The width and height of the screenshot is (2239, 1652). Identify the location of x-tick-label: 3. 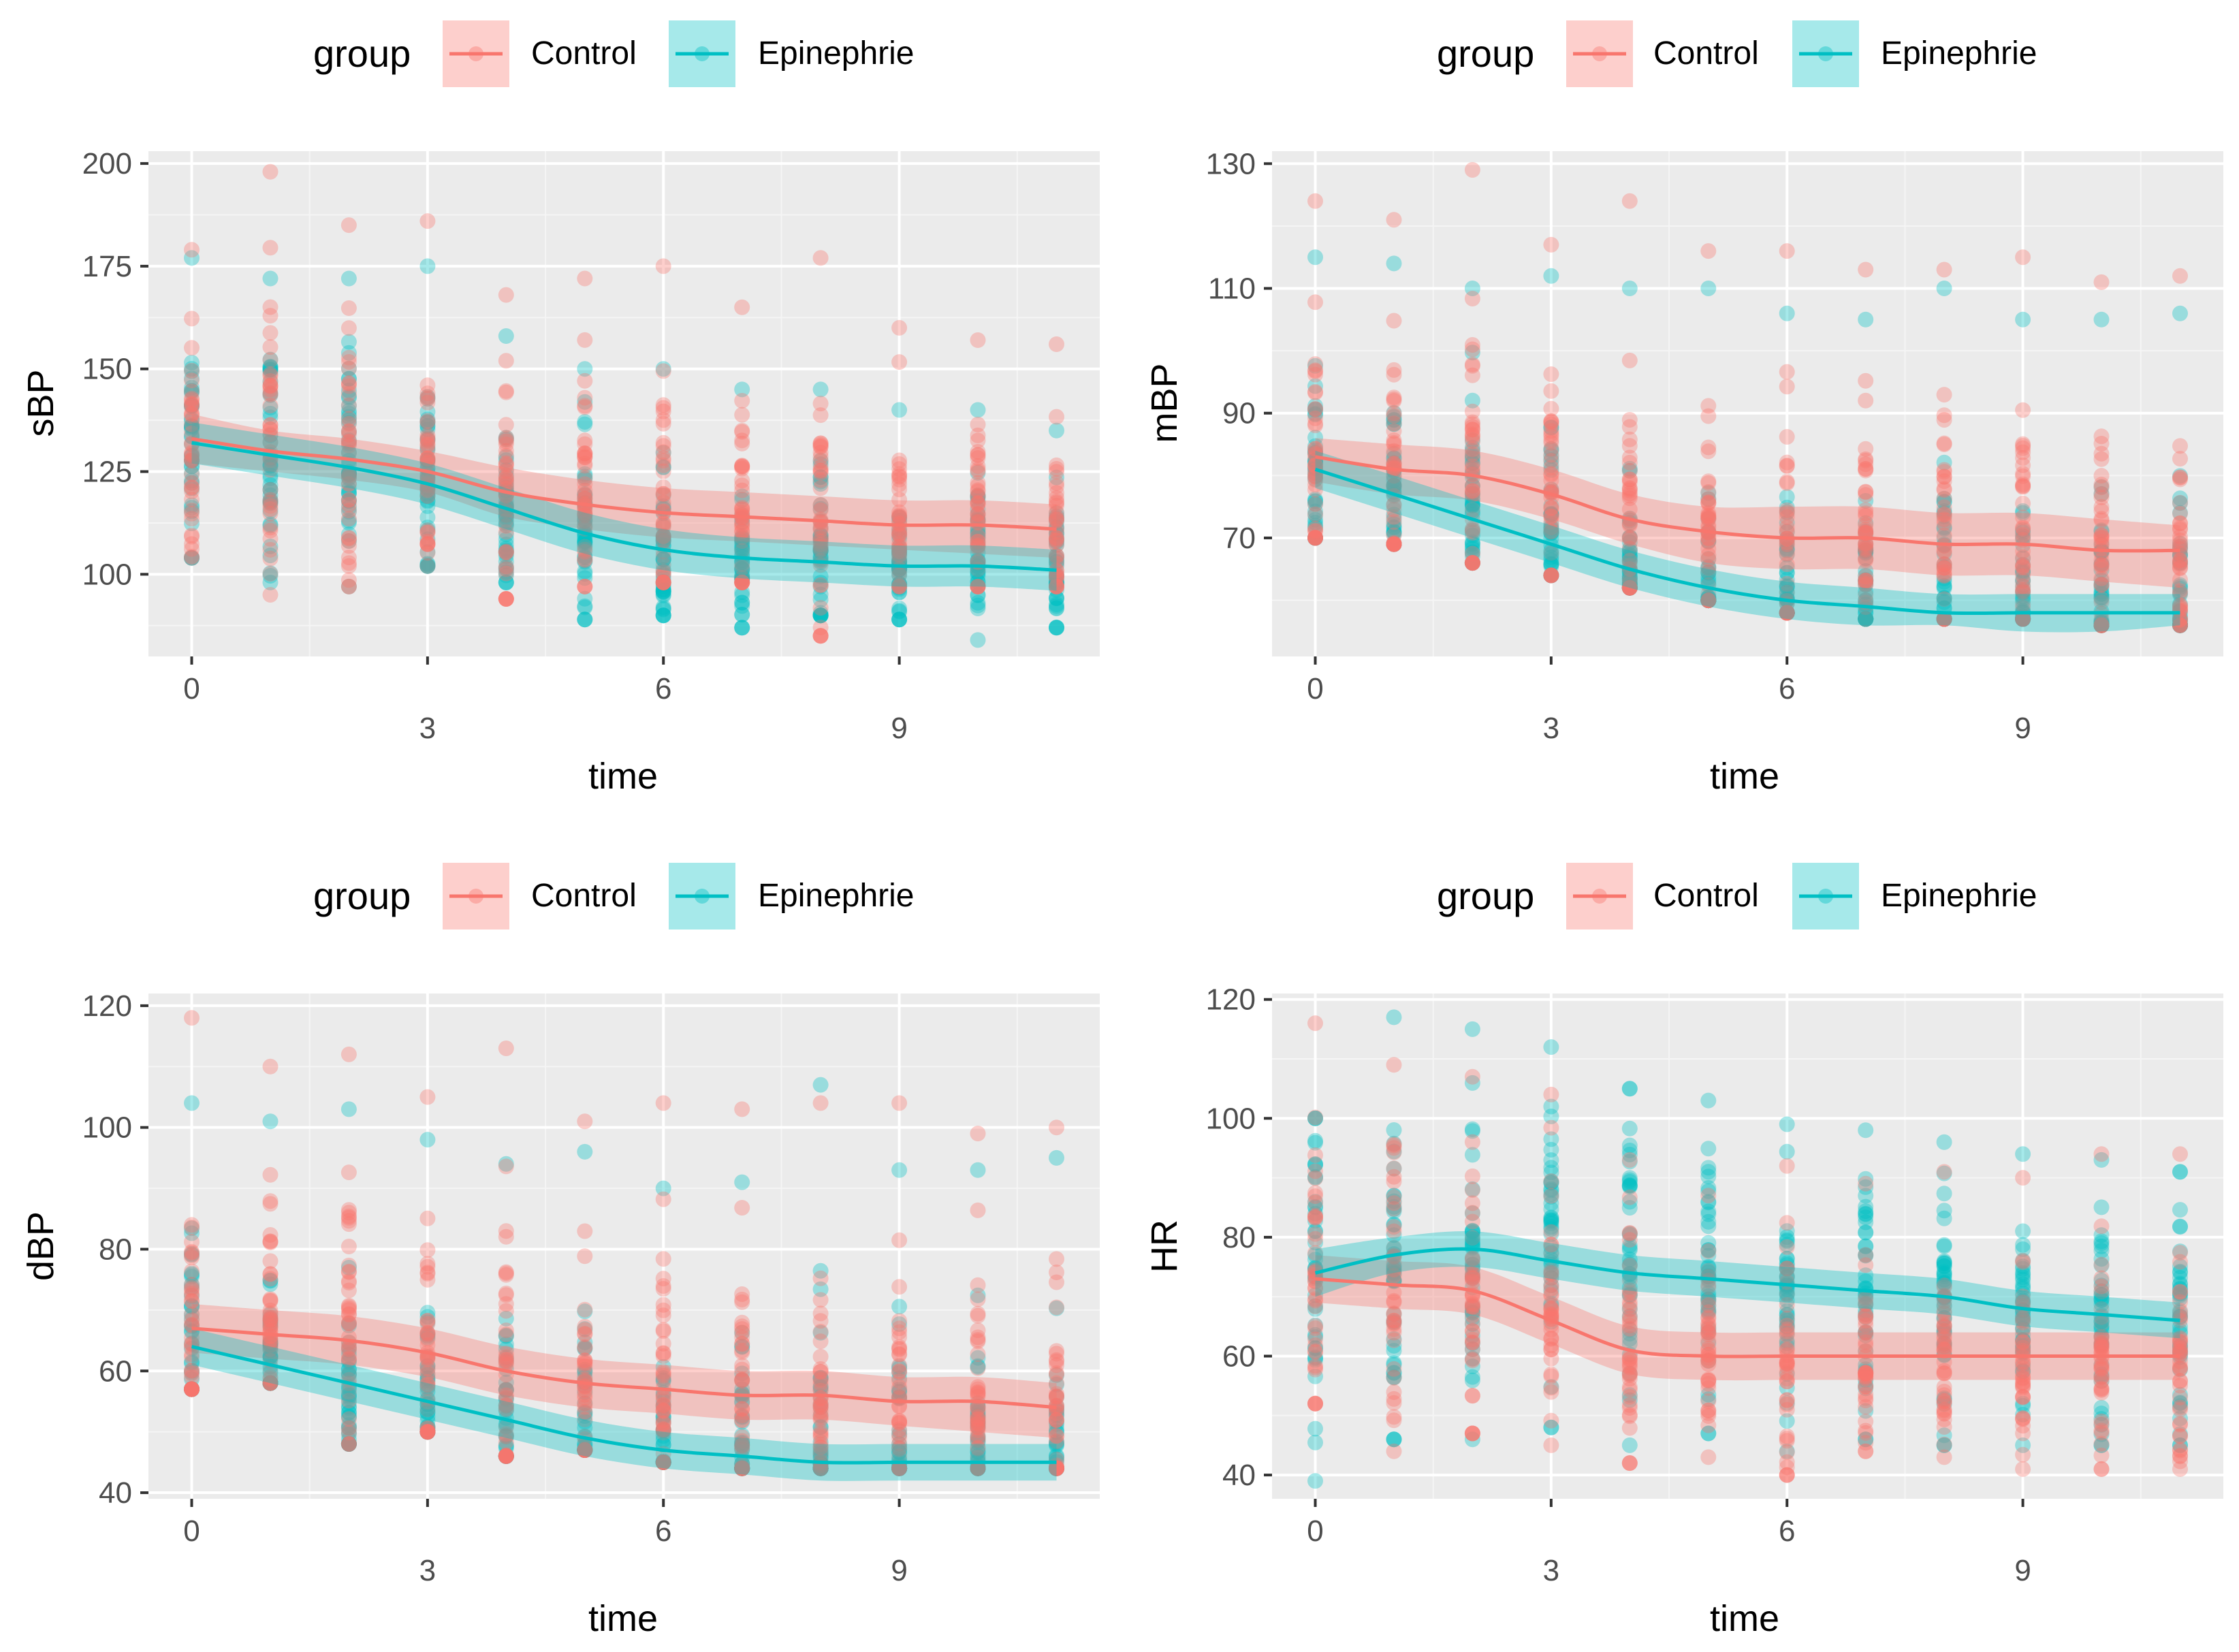
(1551, 1570).